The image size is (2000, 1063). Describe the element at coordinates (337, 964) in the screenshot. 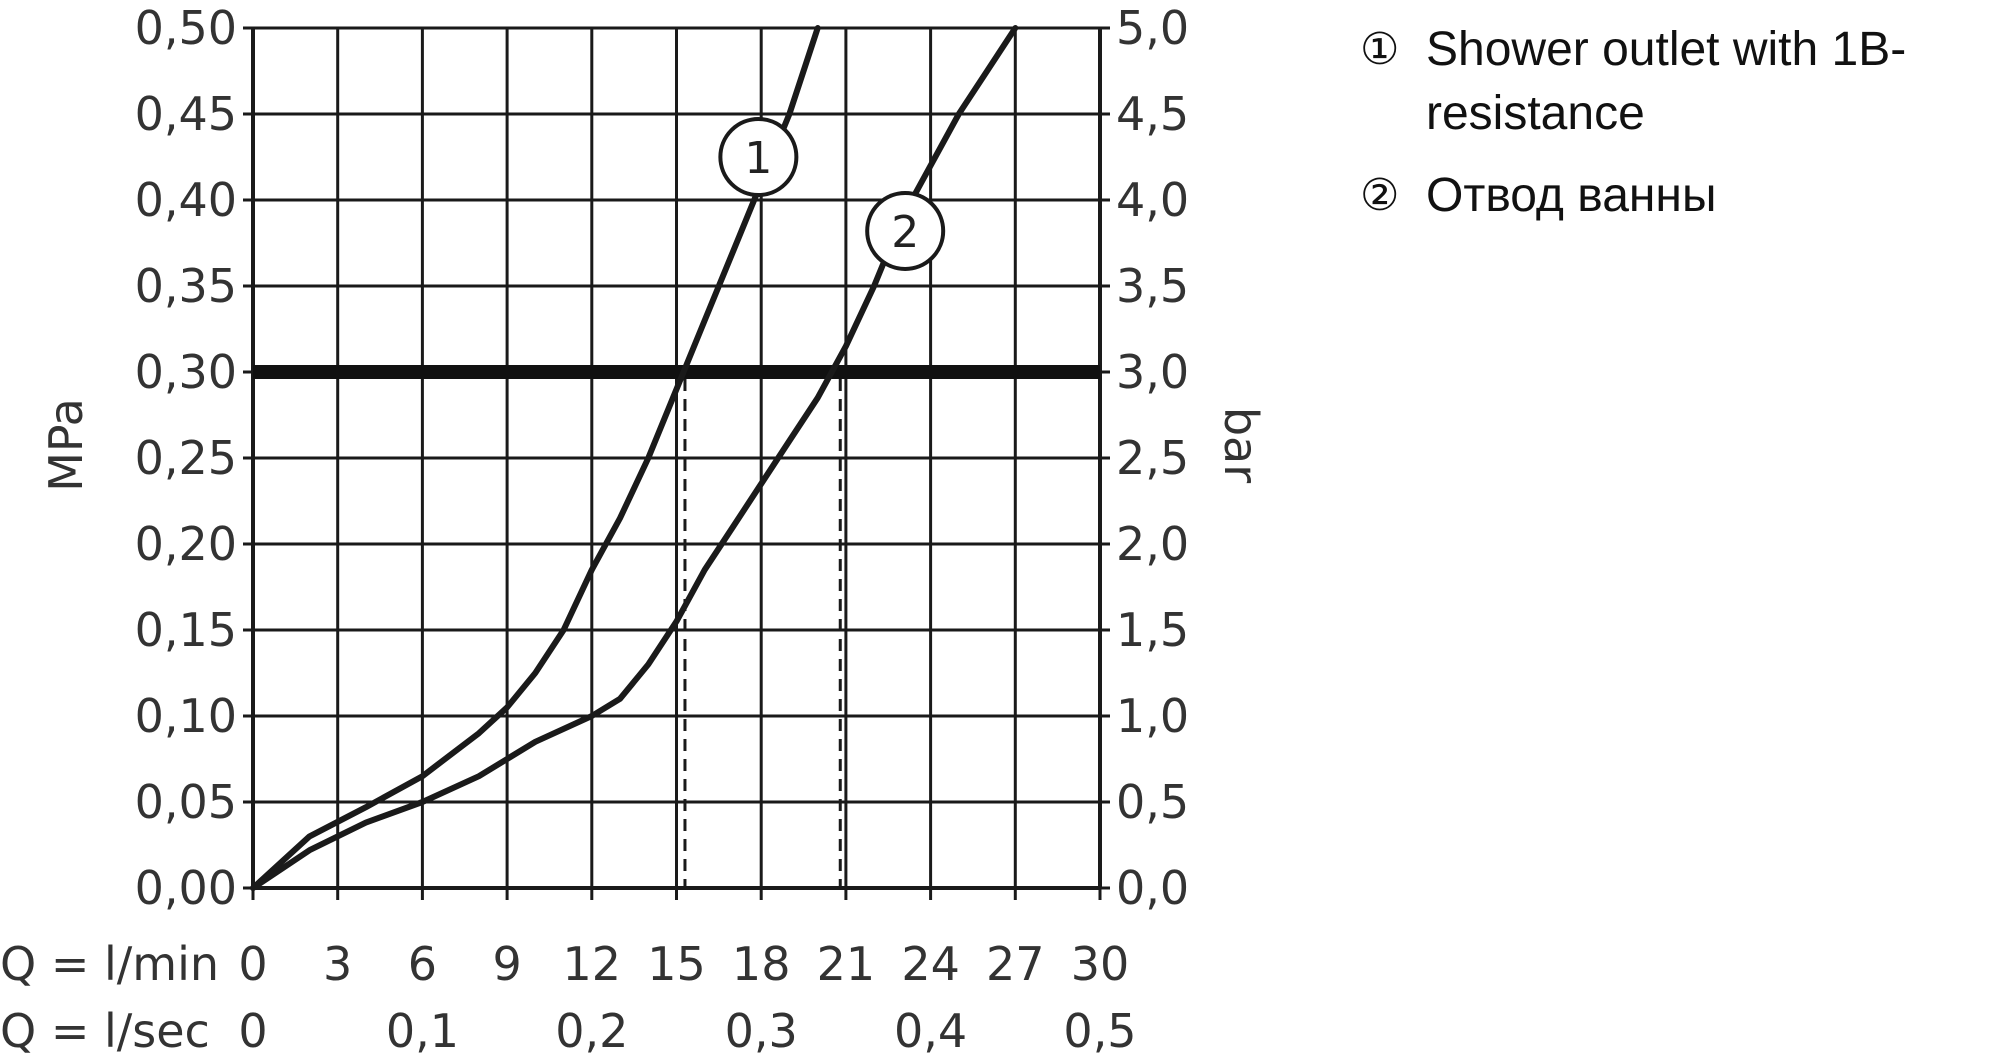

I see `x-tick-label-lmin: 3` at that location.